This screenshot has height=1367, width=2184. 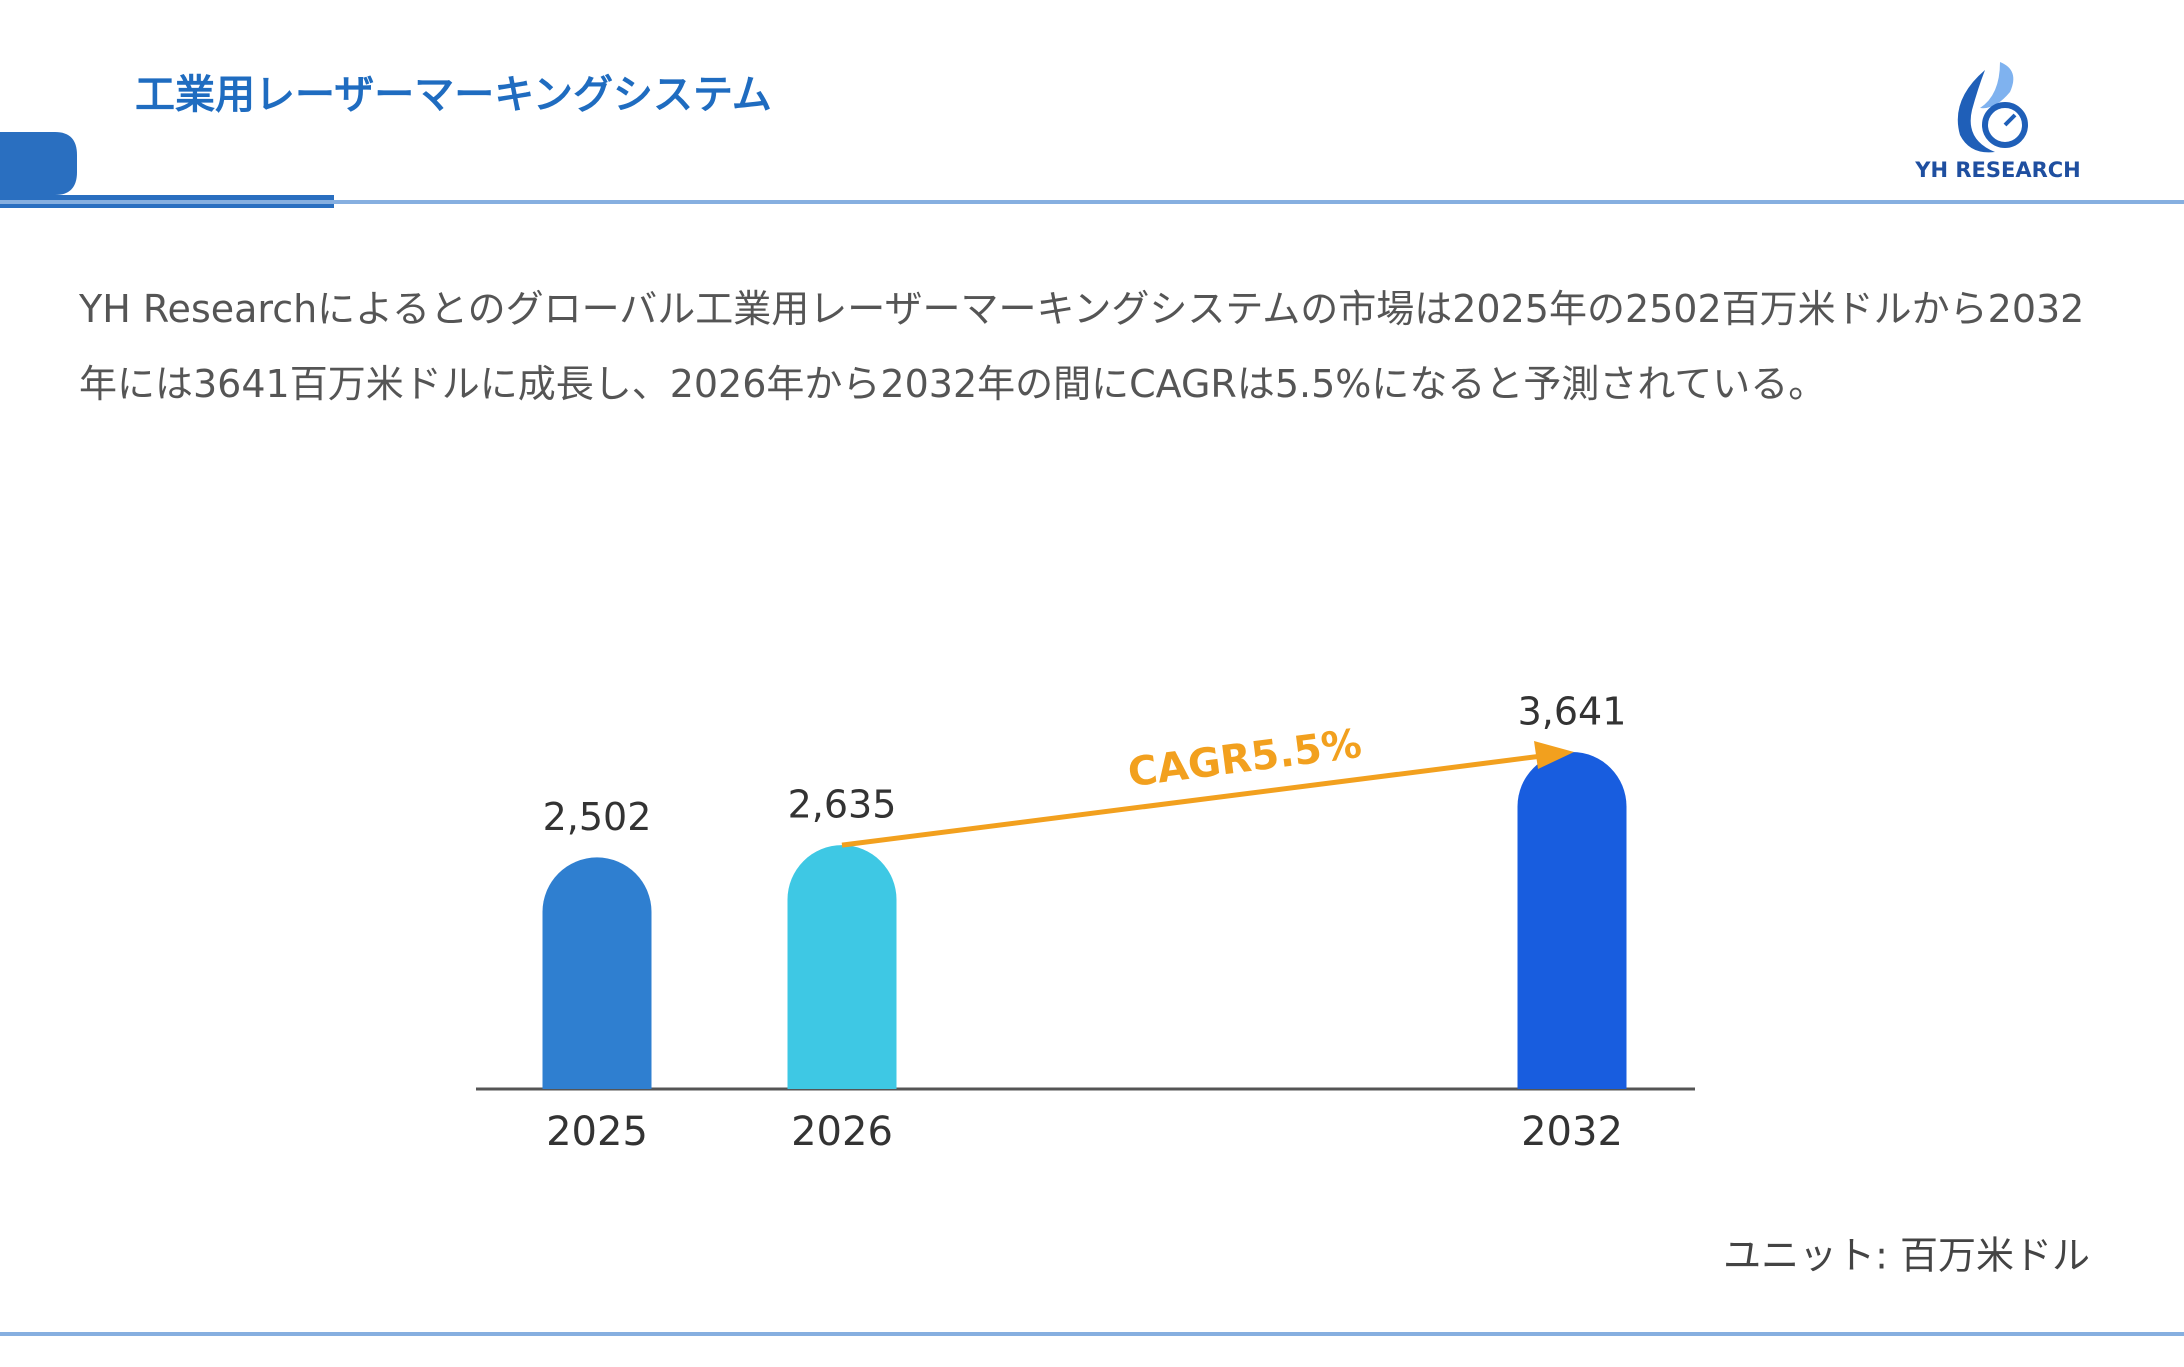 What do you see at coordinates (1997, 170) in the screenshot?
I see `logo-text: YH RESEARCH` at bounding box center [1997, 170].